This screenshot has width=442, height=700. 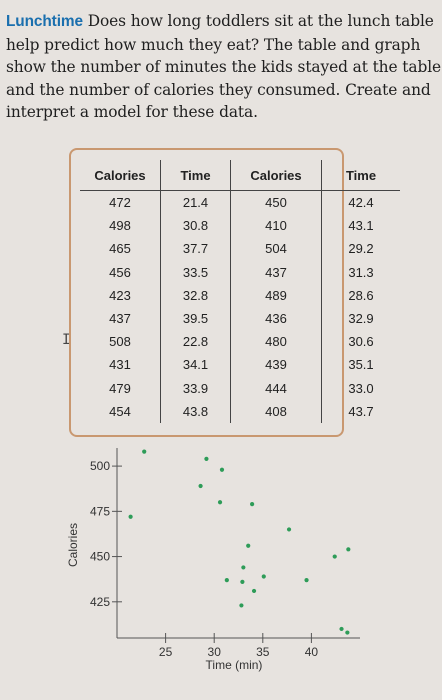 I want to click on cell-calories-1: 465, so click(x=120, y=249).